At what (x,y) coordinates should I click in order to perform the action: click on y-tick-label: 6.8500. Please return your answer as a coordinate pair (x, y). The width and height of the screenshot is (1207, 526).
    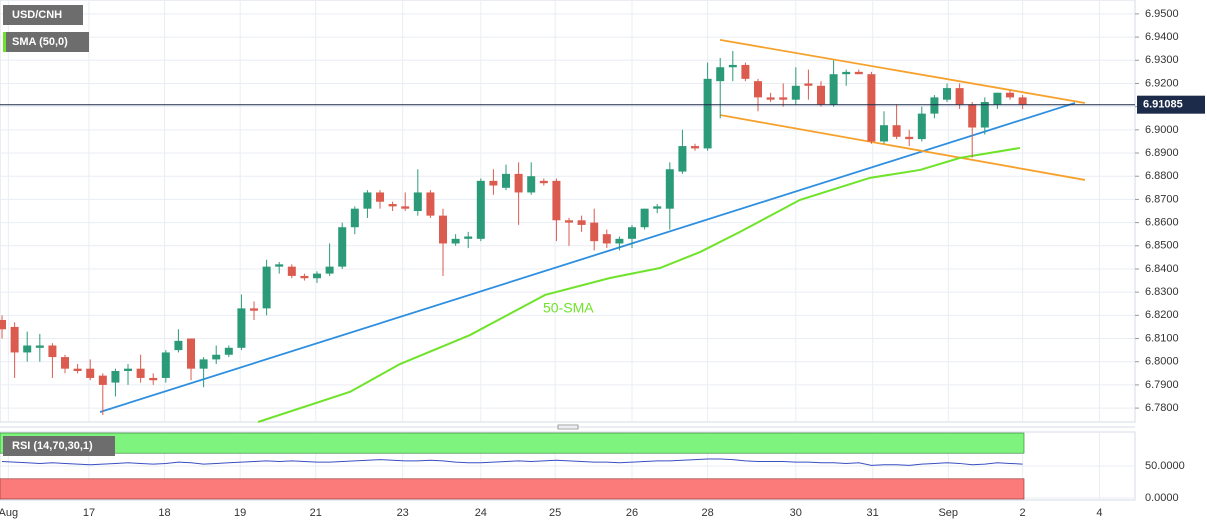
    Looking at the image, I should click on (1162, 246).